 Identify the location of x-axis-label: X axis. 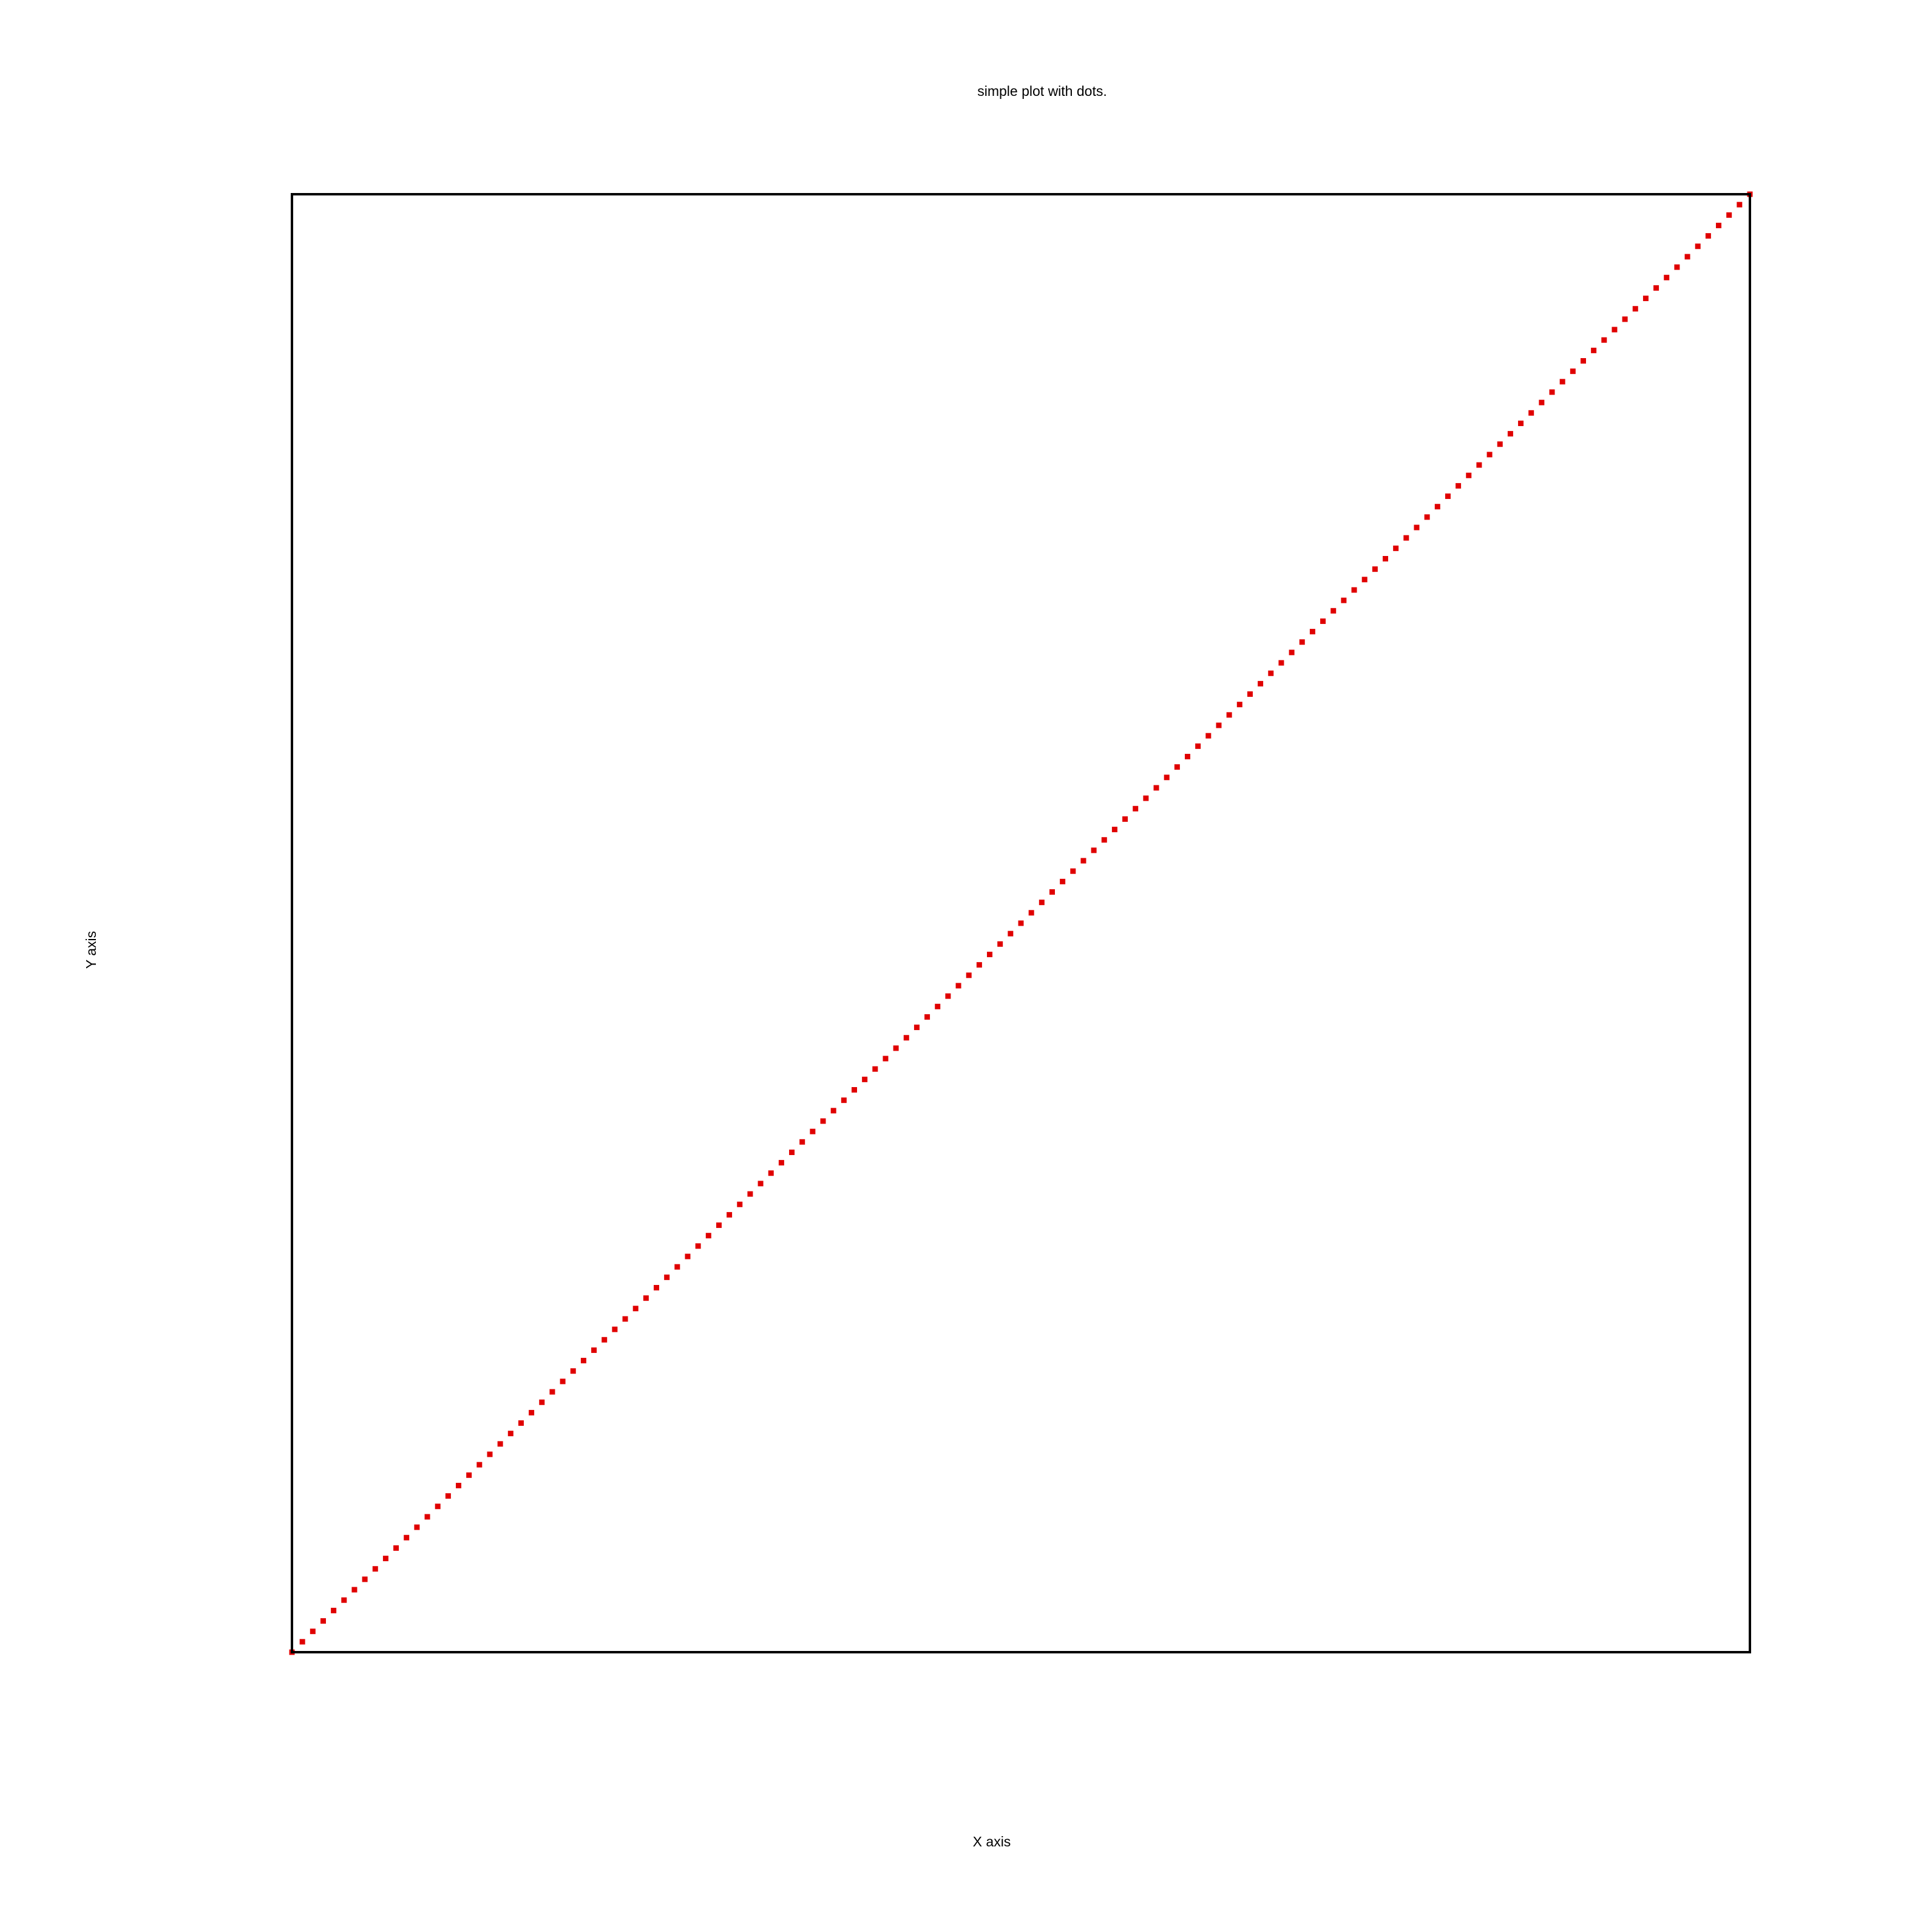
(992, 1842).